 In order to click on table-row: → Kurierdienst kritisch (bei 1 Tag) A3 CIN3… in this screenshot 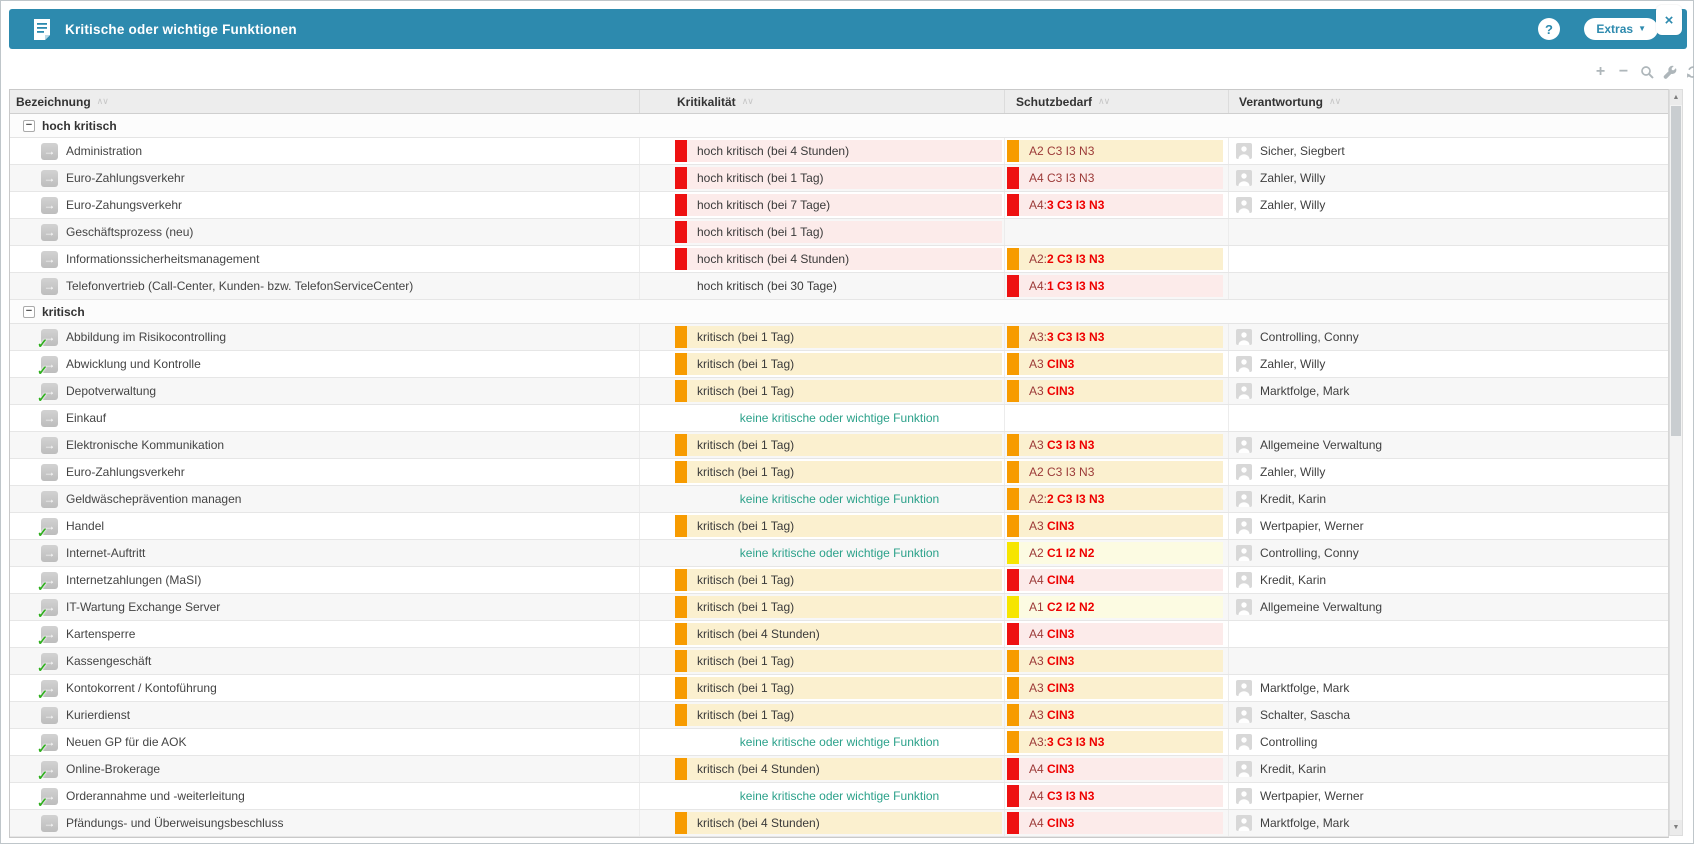, I will do `click(839, 715)`.